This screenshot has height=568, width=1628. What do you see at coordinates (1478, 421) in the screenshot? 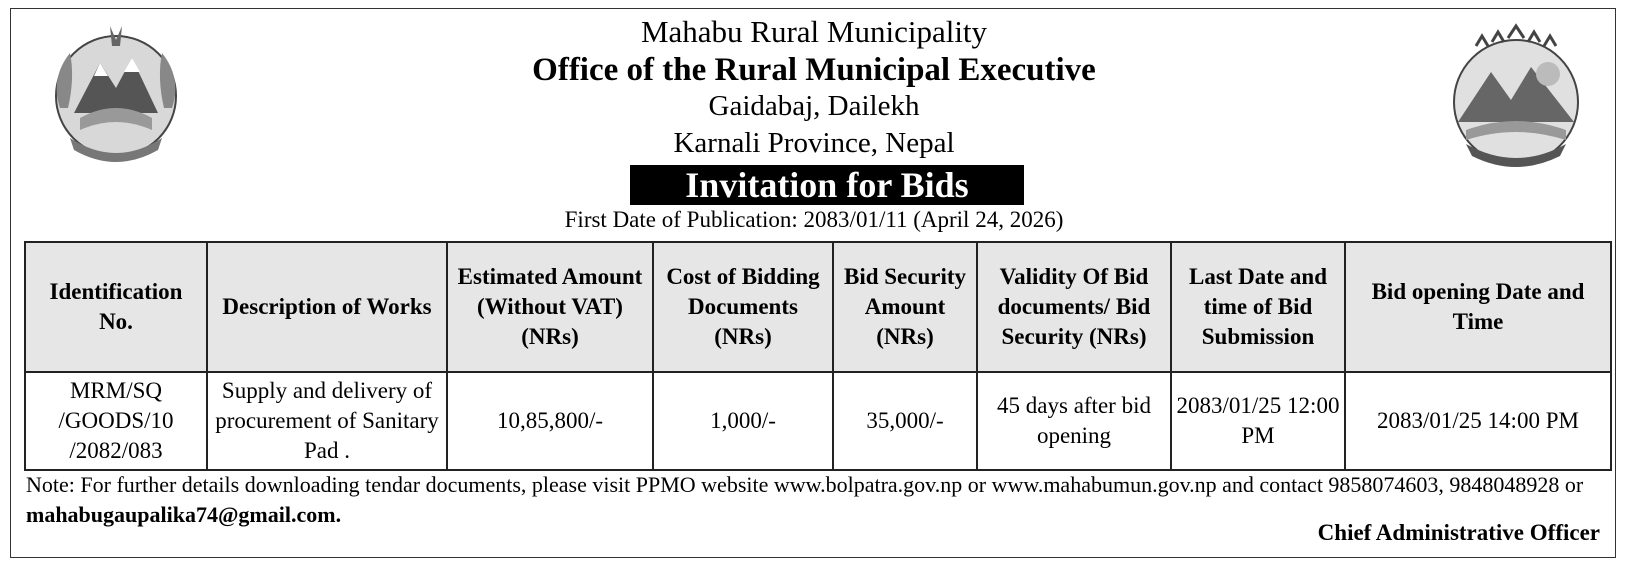
I see `cell-bid-opening: 2083/01/25 14:00 PM` at bounding box center [1478, 421].